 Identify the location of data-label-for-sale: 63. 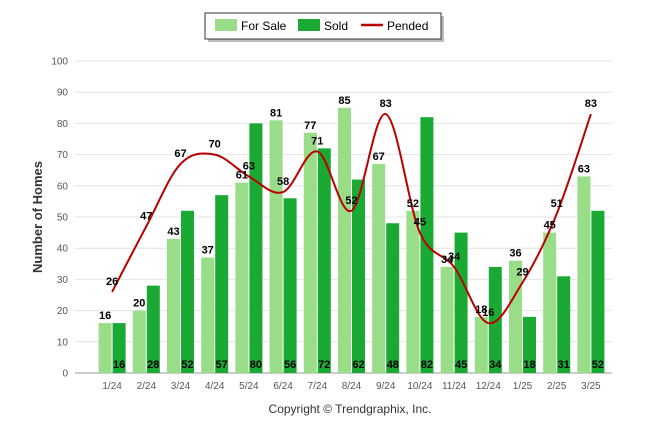
(584, 169).